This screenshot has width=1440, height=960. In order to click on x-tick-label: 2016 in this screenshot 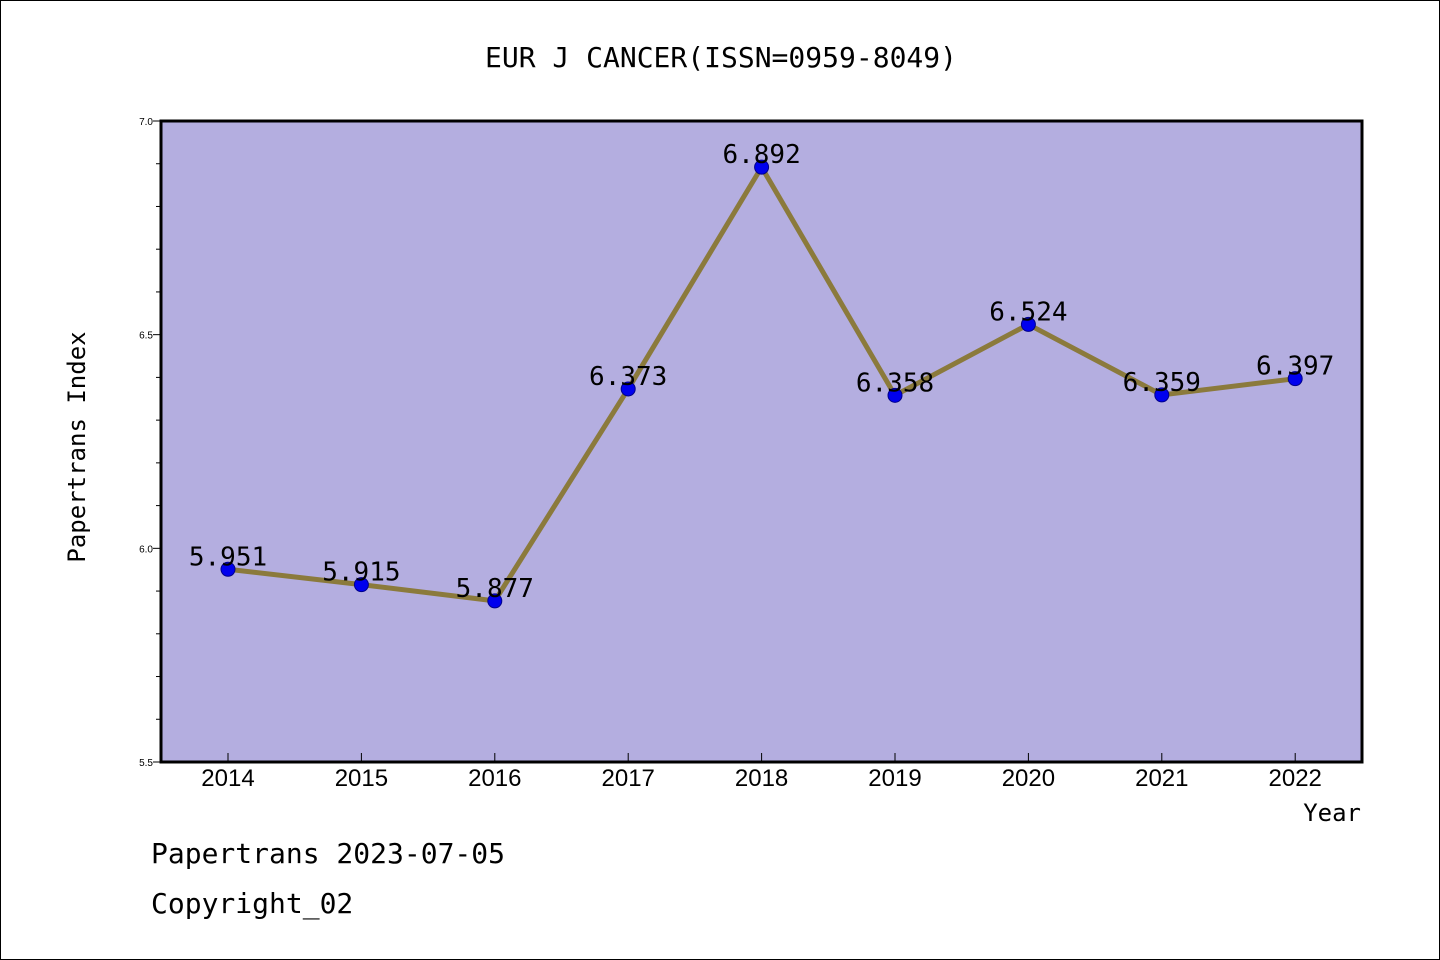, I will do `click(494, 778)`.